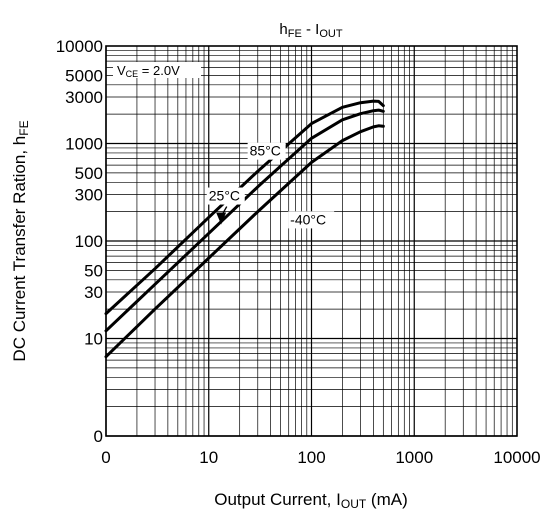 The height and width of the screenshot is (514, 546). What do you see at coordinates (84, 97) in the screenshot?
I see `y-tick-label: 3000` at bounding box center [84, 97].